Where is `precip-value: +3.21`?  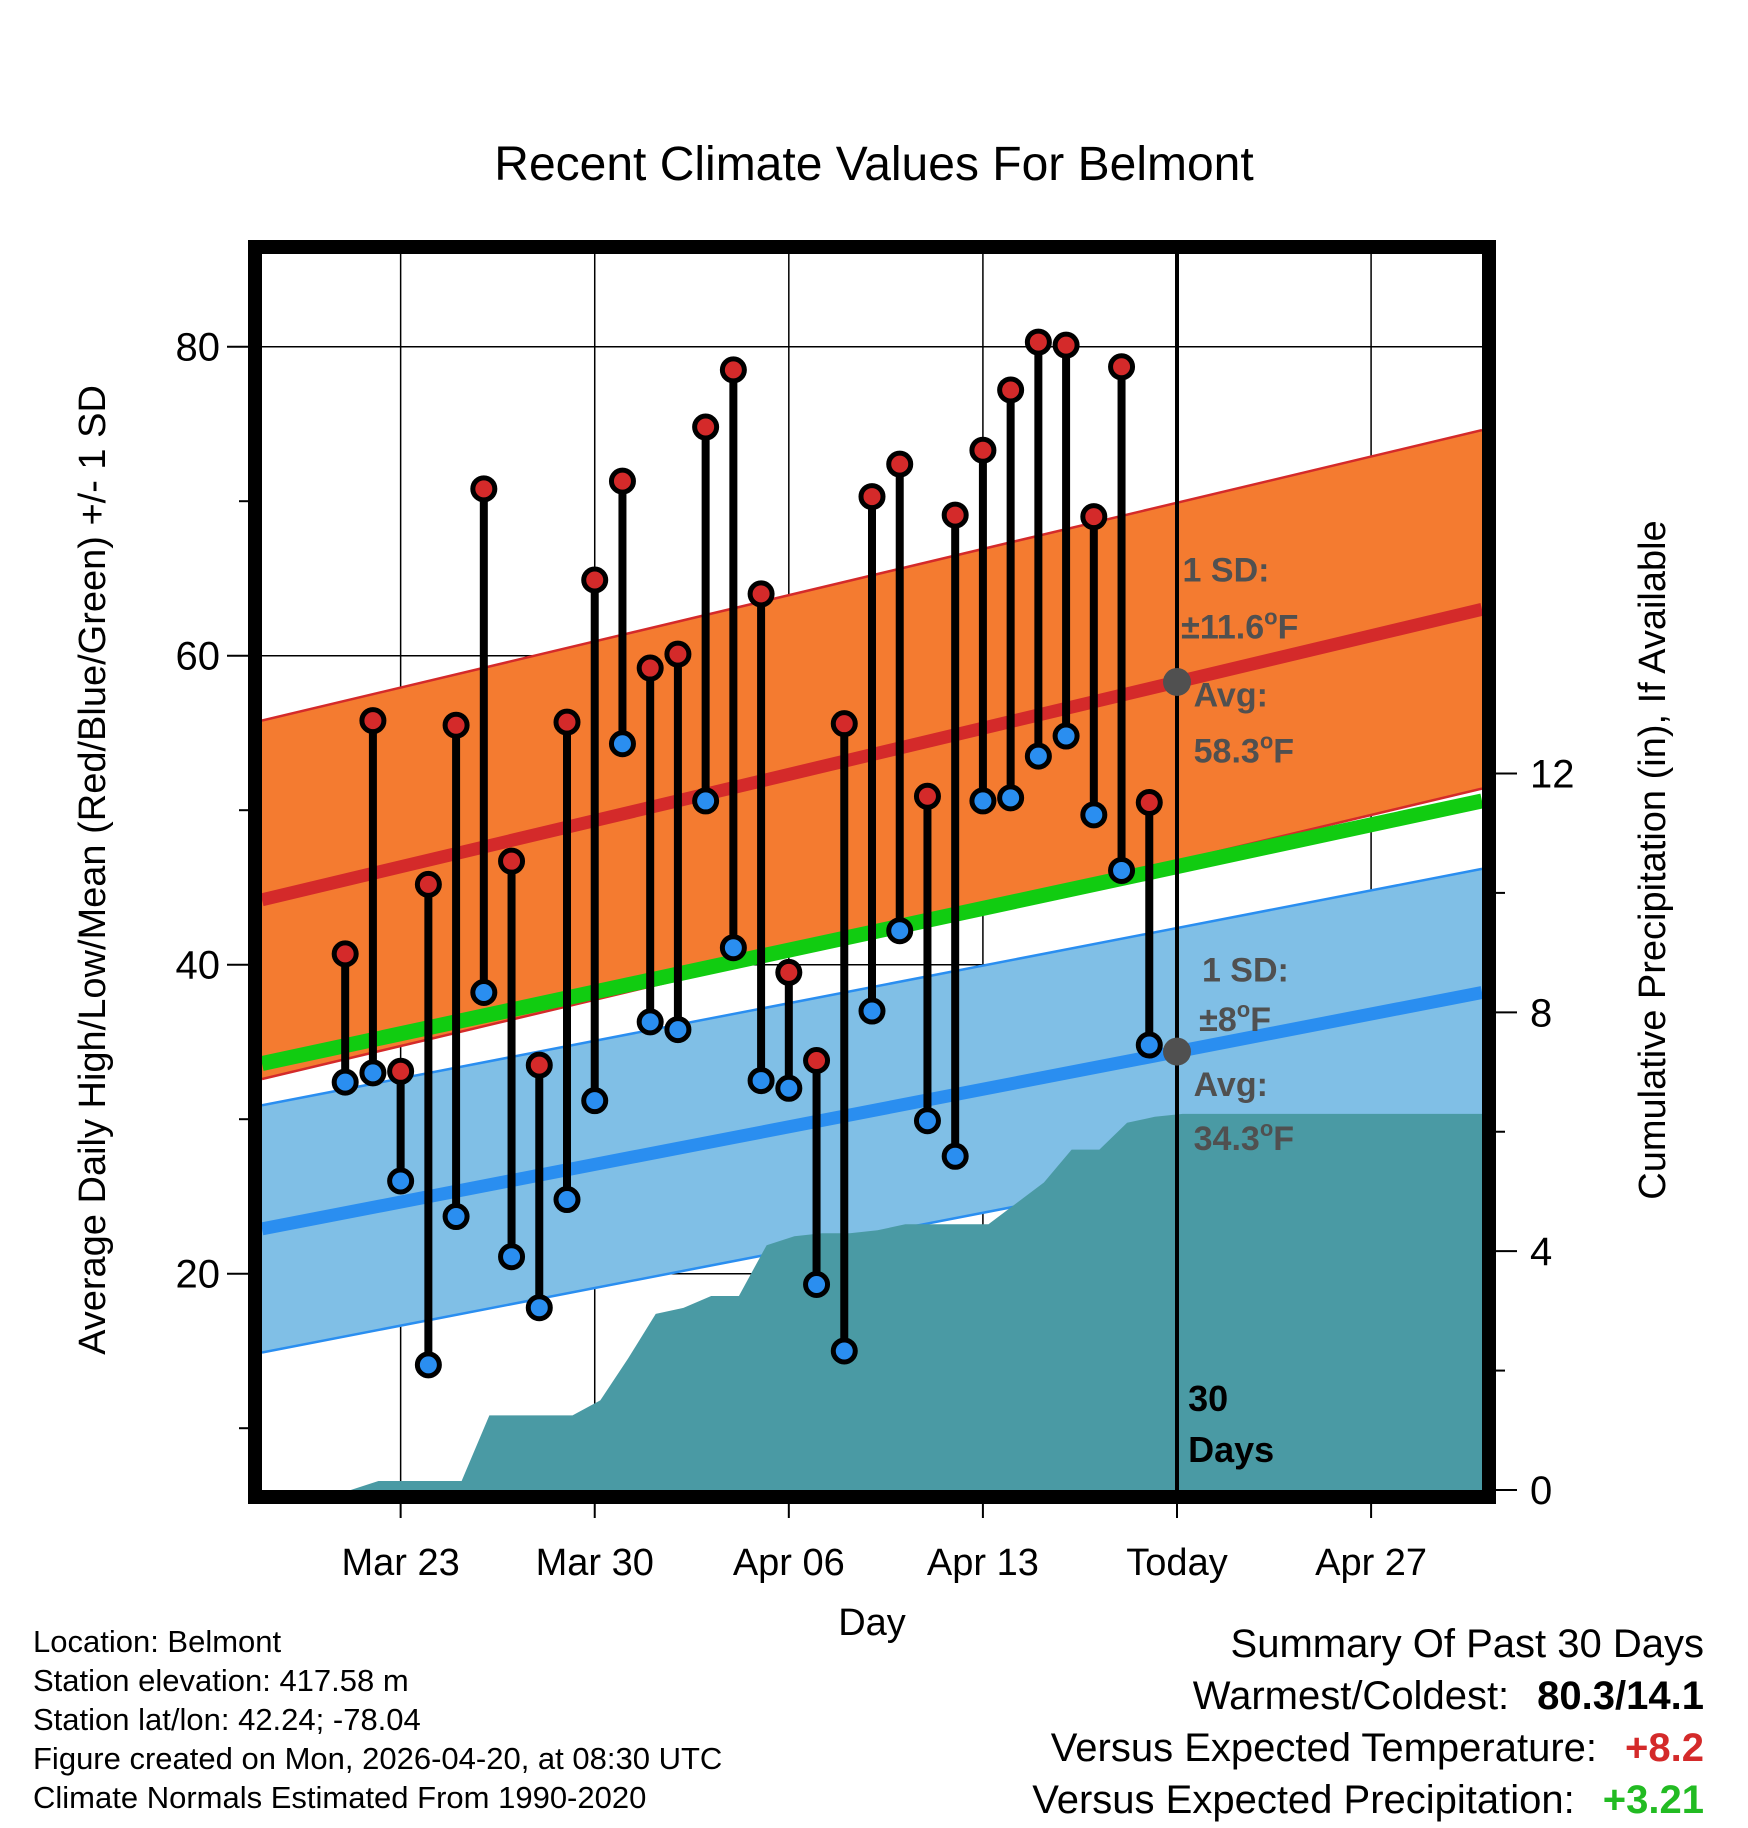
precip-value: +3.21 is located at coordinates (1653, 1800).